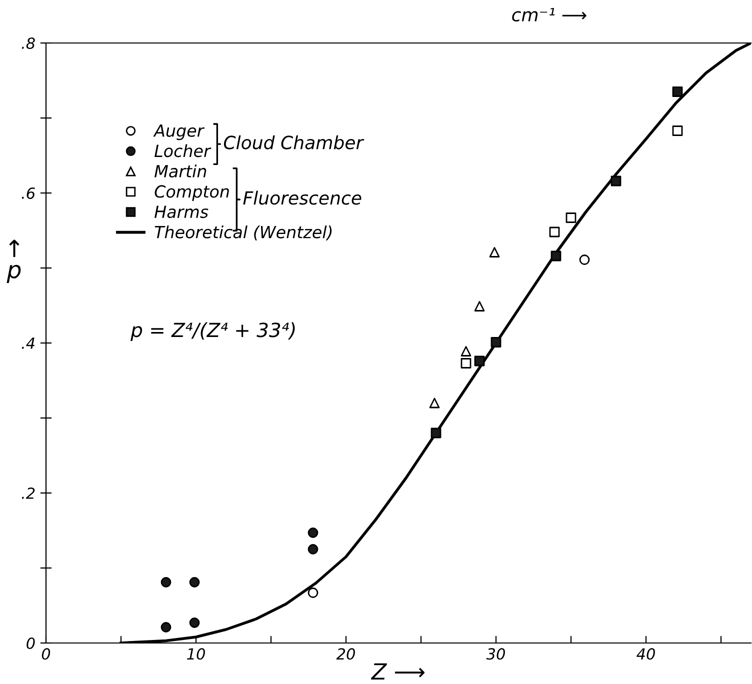 The image size is (752, 684). I want to click on text: cm⁻¹ ⟶, so click(549, 15).